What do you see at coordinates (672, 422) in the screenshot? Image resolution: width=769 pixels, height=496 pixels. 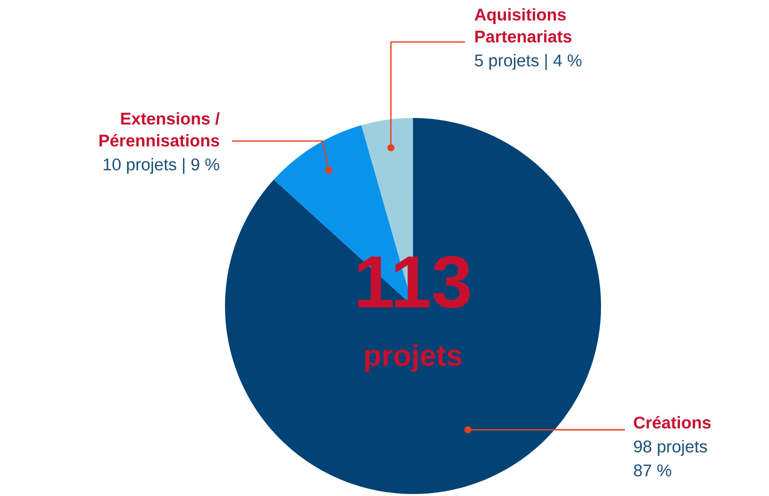 I see `slice-label: Créations` at bounding box center [672, 422].